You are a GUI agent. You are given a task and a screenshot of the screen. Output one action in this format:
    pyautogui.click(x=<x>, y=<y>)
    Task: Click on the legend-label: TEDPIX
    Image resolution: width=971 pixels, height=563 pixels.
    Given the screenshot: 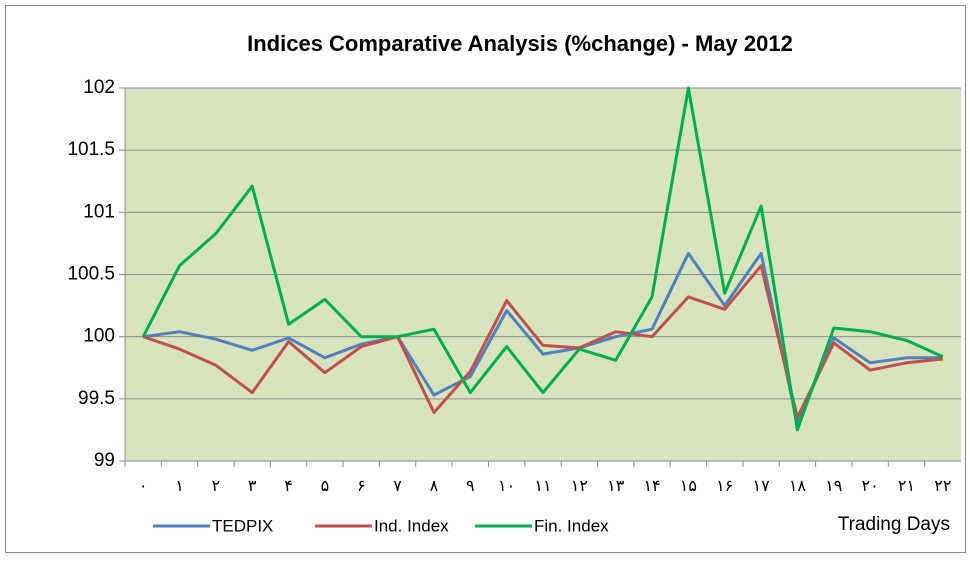 What is the action you would take?
    pyautogui.click(x=242, y=525)
    